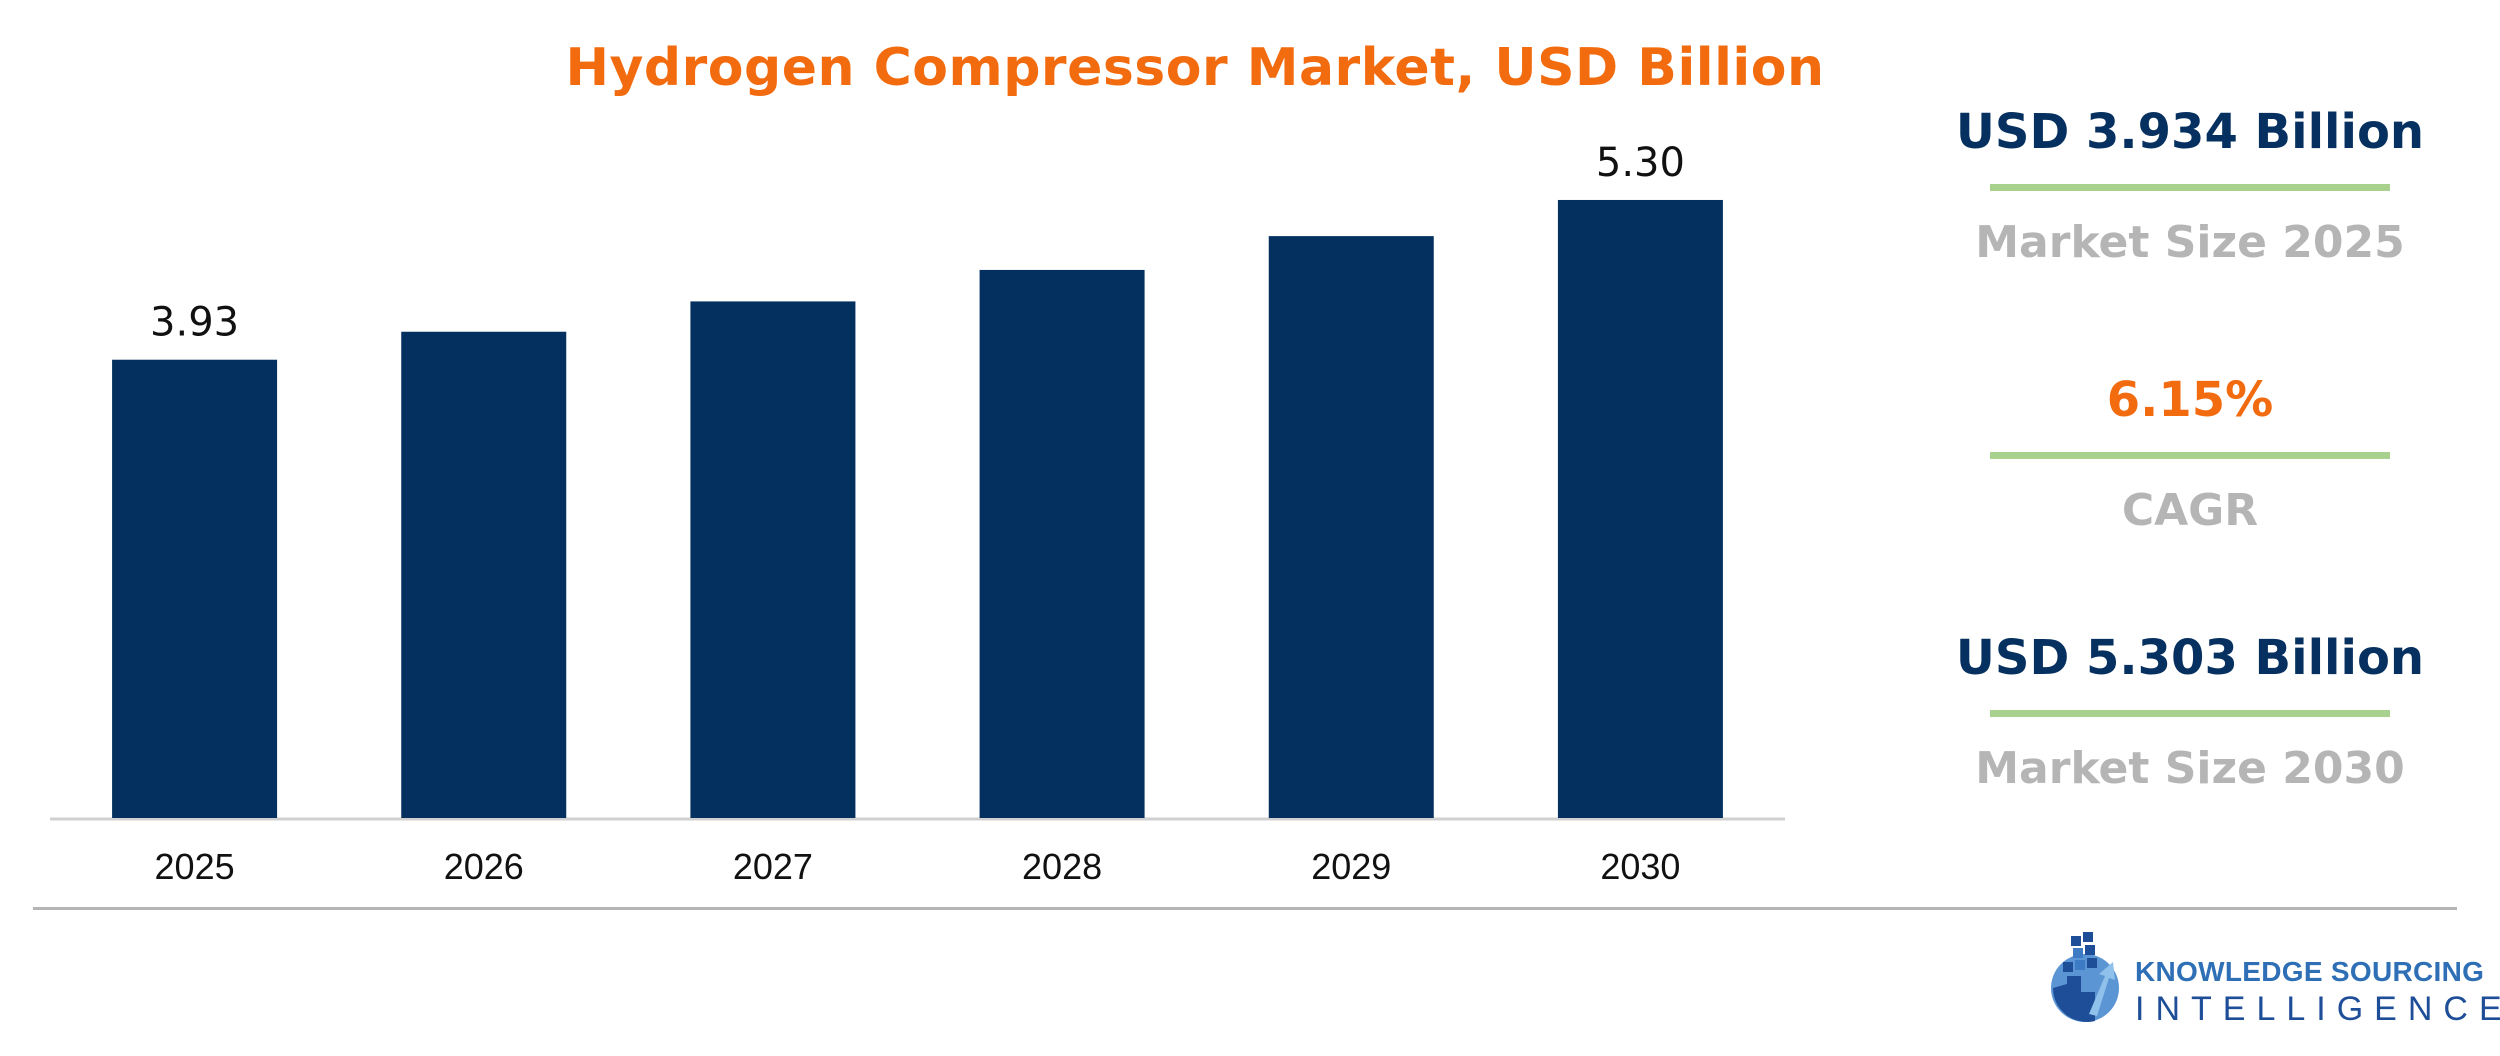 The height and width of the screenshot is (1056, 2500). Describe the element at coordinates (1640, 509) in the screenshot. I see `bar-2030` at that location.